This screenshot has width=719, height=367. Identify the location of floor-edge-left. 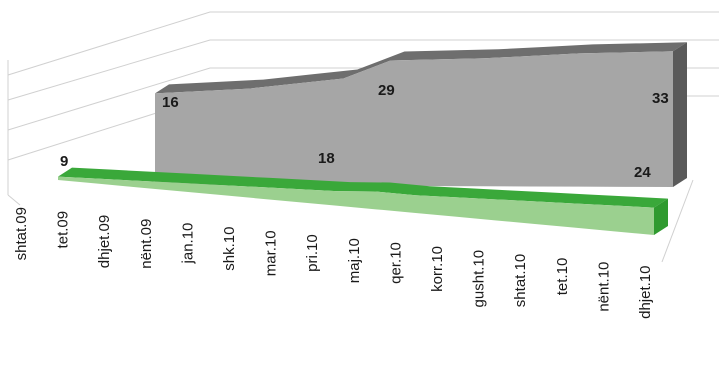
(14, 200).